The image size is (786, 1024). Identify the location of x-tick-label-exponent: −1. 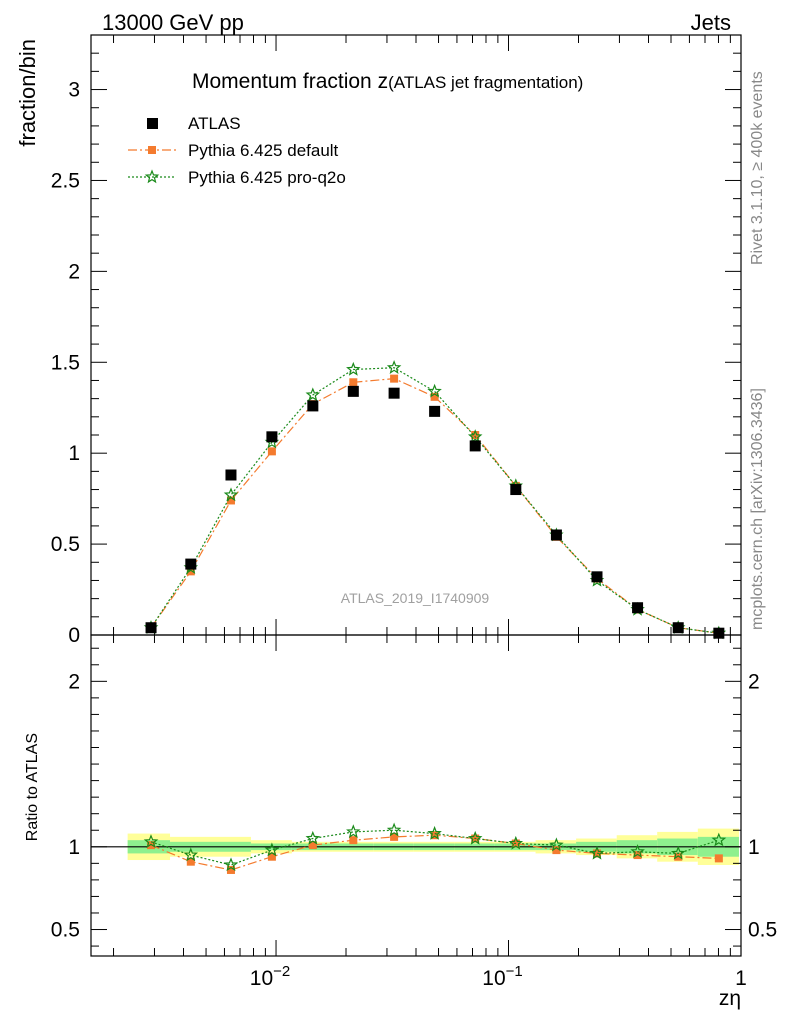
(514, 971).